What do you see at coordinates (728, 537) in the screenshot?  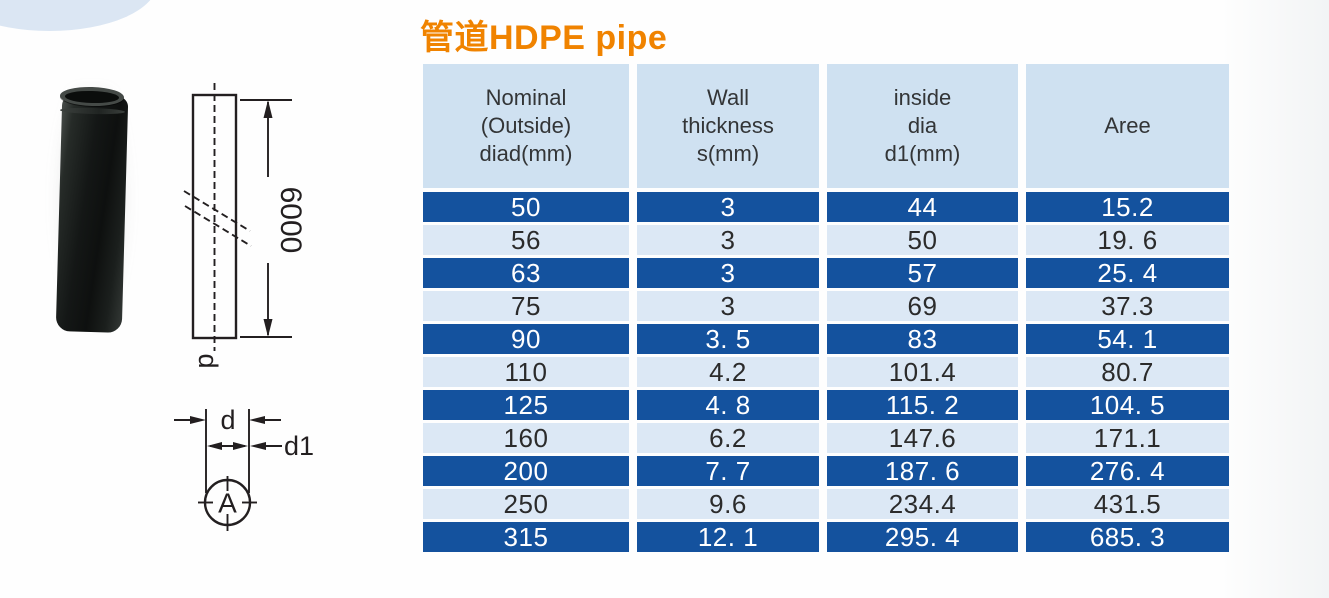 I see `cell-wall-thickness: 12. 1` at bounding box center [728, 537].